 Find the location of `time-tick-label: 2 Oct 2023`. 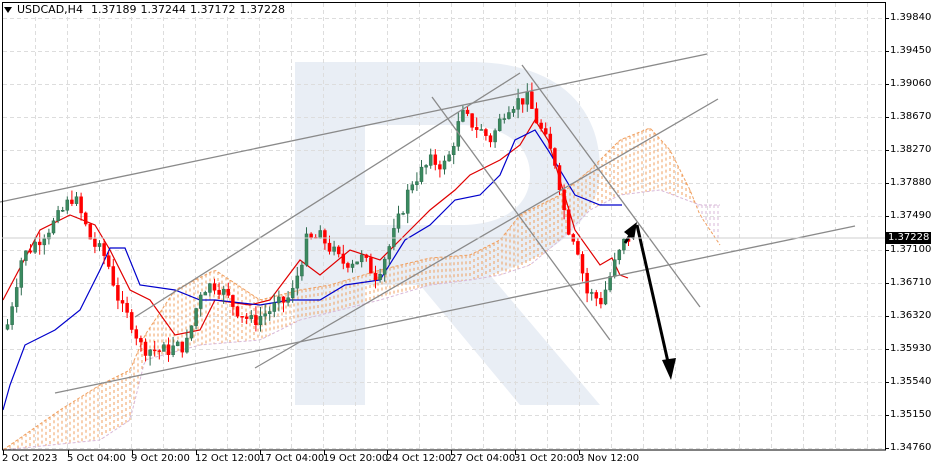

time-tick-label: 2 Oct 2023 is located at coordinates (30, 458).